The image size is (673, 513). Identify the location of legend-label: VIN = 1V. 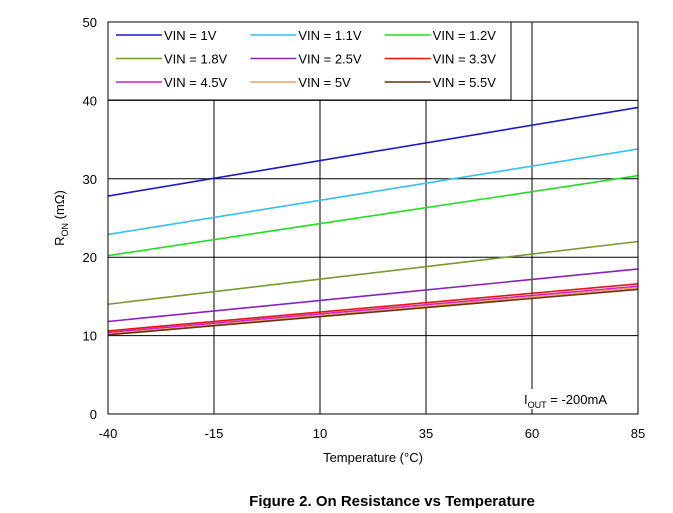
(190, 35).